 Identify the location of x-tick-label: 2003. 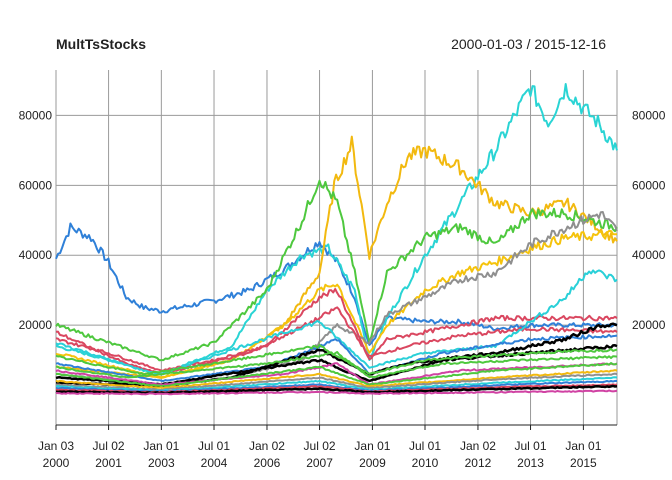
(161, 463).